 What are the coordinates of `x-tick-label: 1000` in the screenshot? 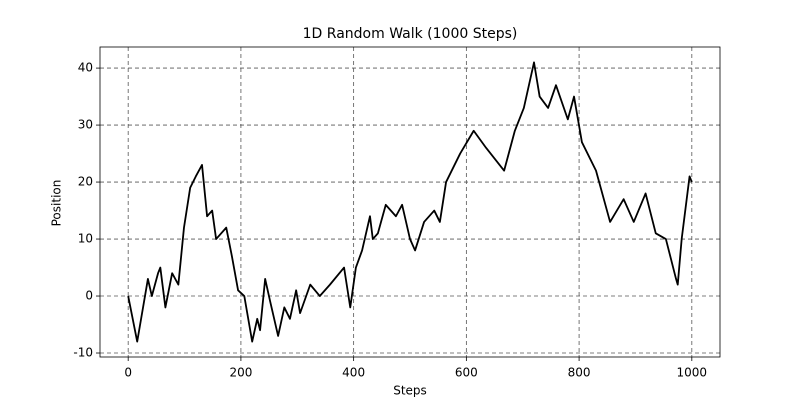 It's located at (692, 373).